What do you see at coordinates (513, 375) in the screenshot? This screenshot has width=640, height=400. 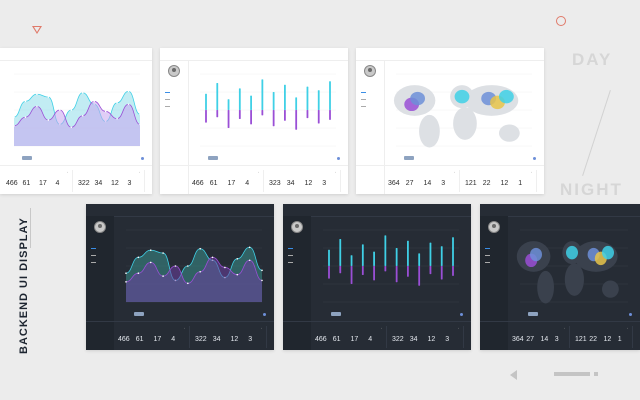 I see `arrow-left-icon` at bounding box center [513, 375].